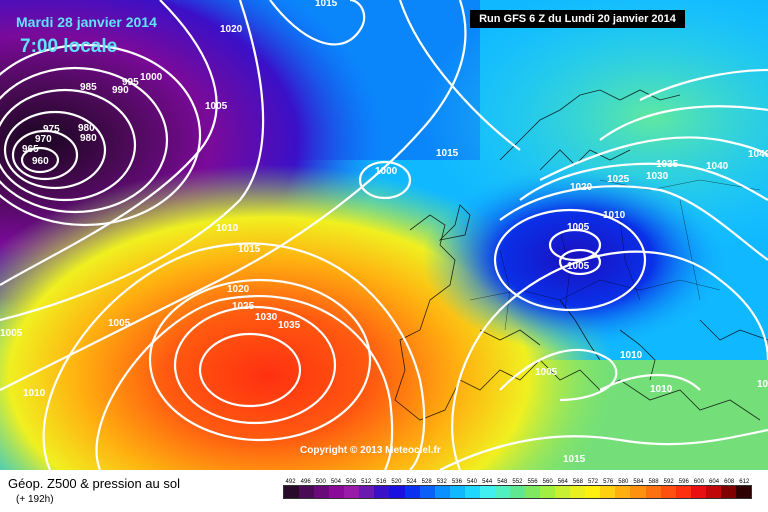 This screenshot has height=512, width=768. I want to click on forecast-time: 7:00 locale, so click(69, 46).